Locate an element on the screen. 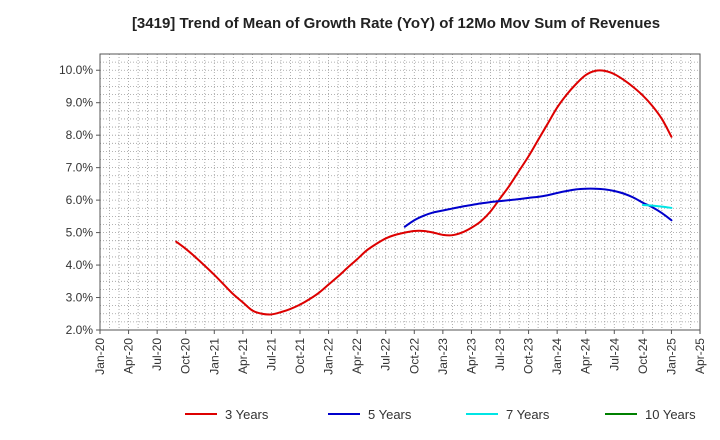  y-tick-label: 4.0% is located at coordinates (80, 265).